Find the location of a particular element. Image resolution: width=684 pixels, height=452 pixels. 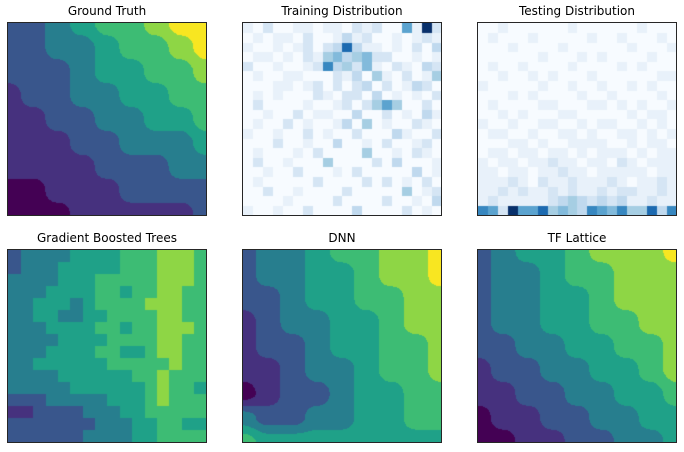

testing-distribution-heatmap is located at coordinates (577, 119).